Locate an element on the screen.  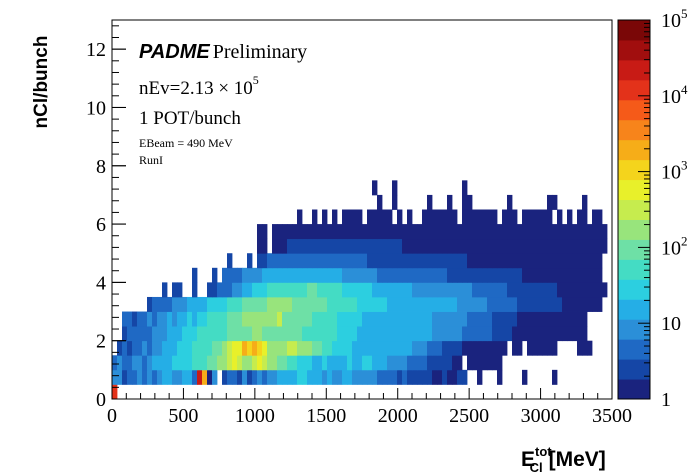
event-count: nEv=2.13 × 105 is located at coordinates (199, 86).